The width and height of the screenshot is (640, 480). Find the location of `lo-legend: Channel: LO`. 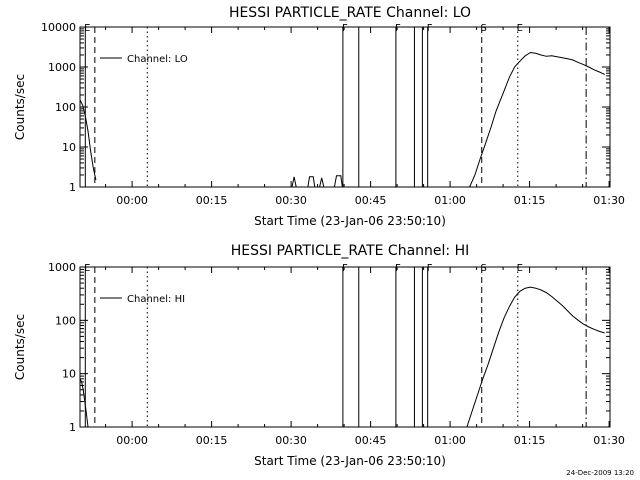

lo-legend: Channel: LO is located at coordinates (144, 59).